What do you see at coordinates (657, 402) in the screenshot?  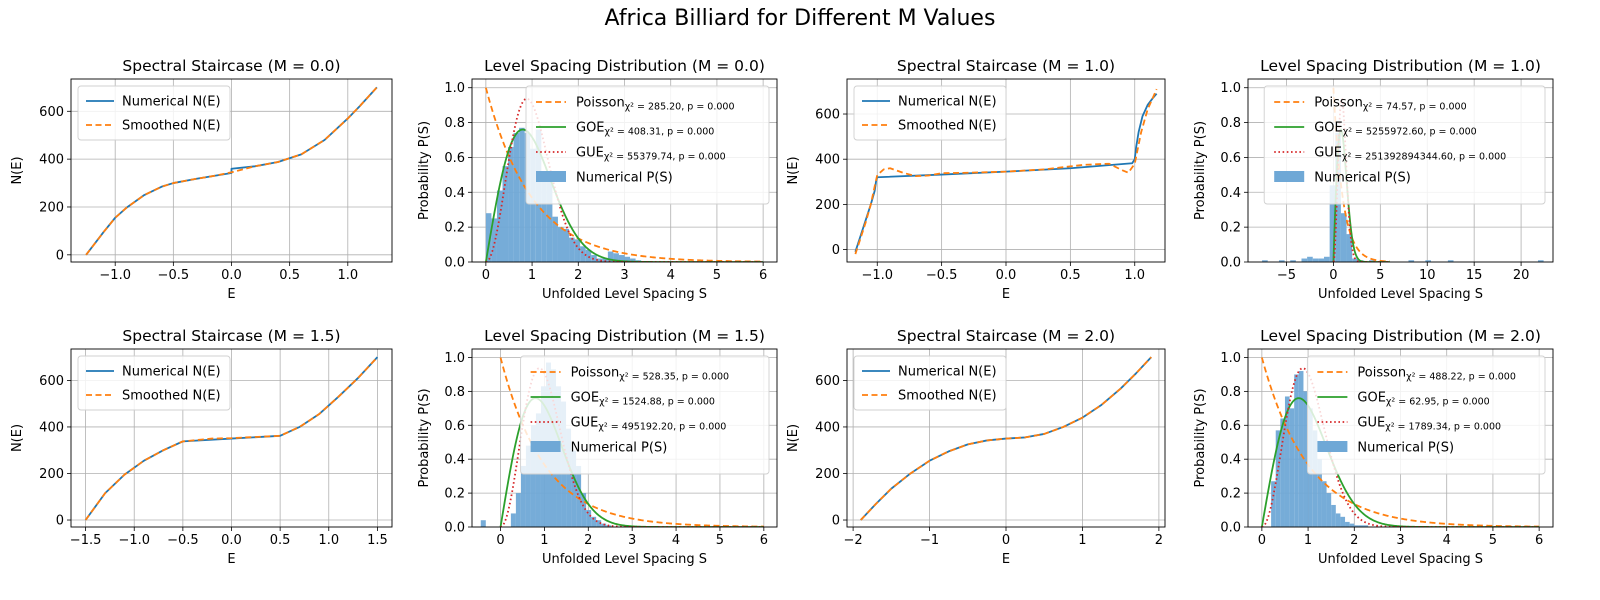 I see `legend-stat: χ² = 1524.88, p = 0.000` at bounding box center [657, 402].